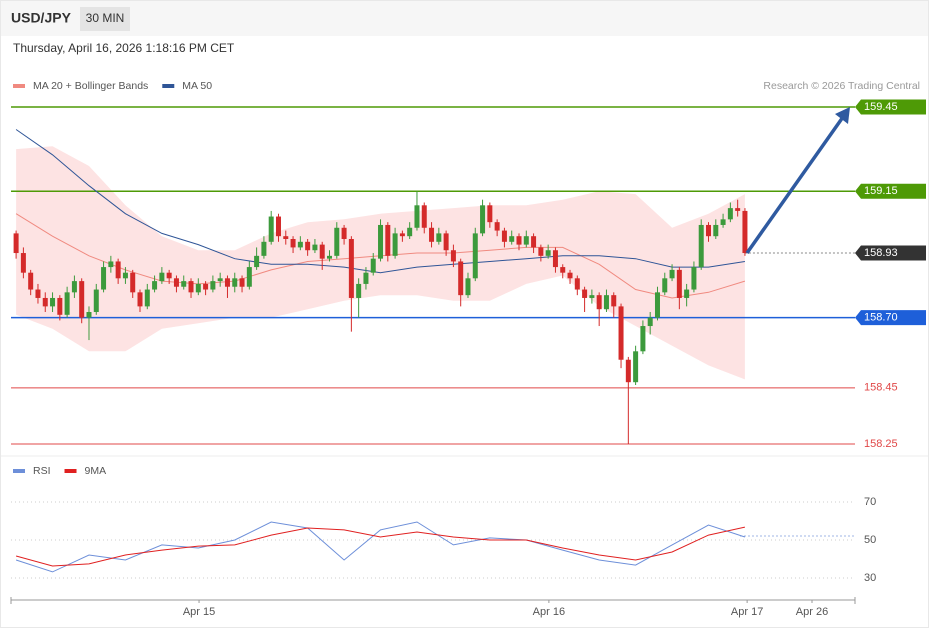 The width and height of the screenshot is (929, 629). I want to click on interval-box, so click(105, 19).